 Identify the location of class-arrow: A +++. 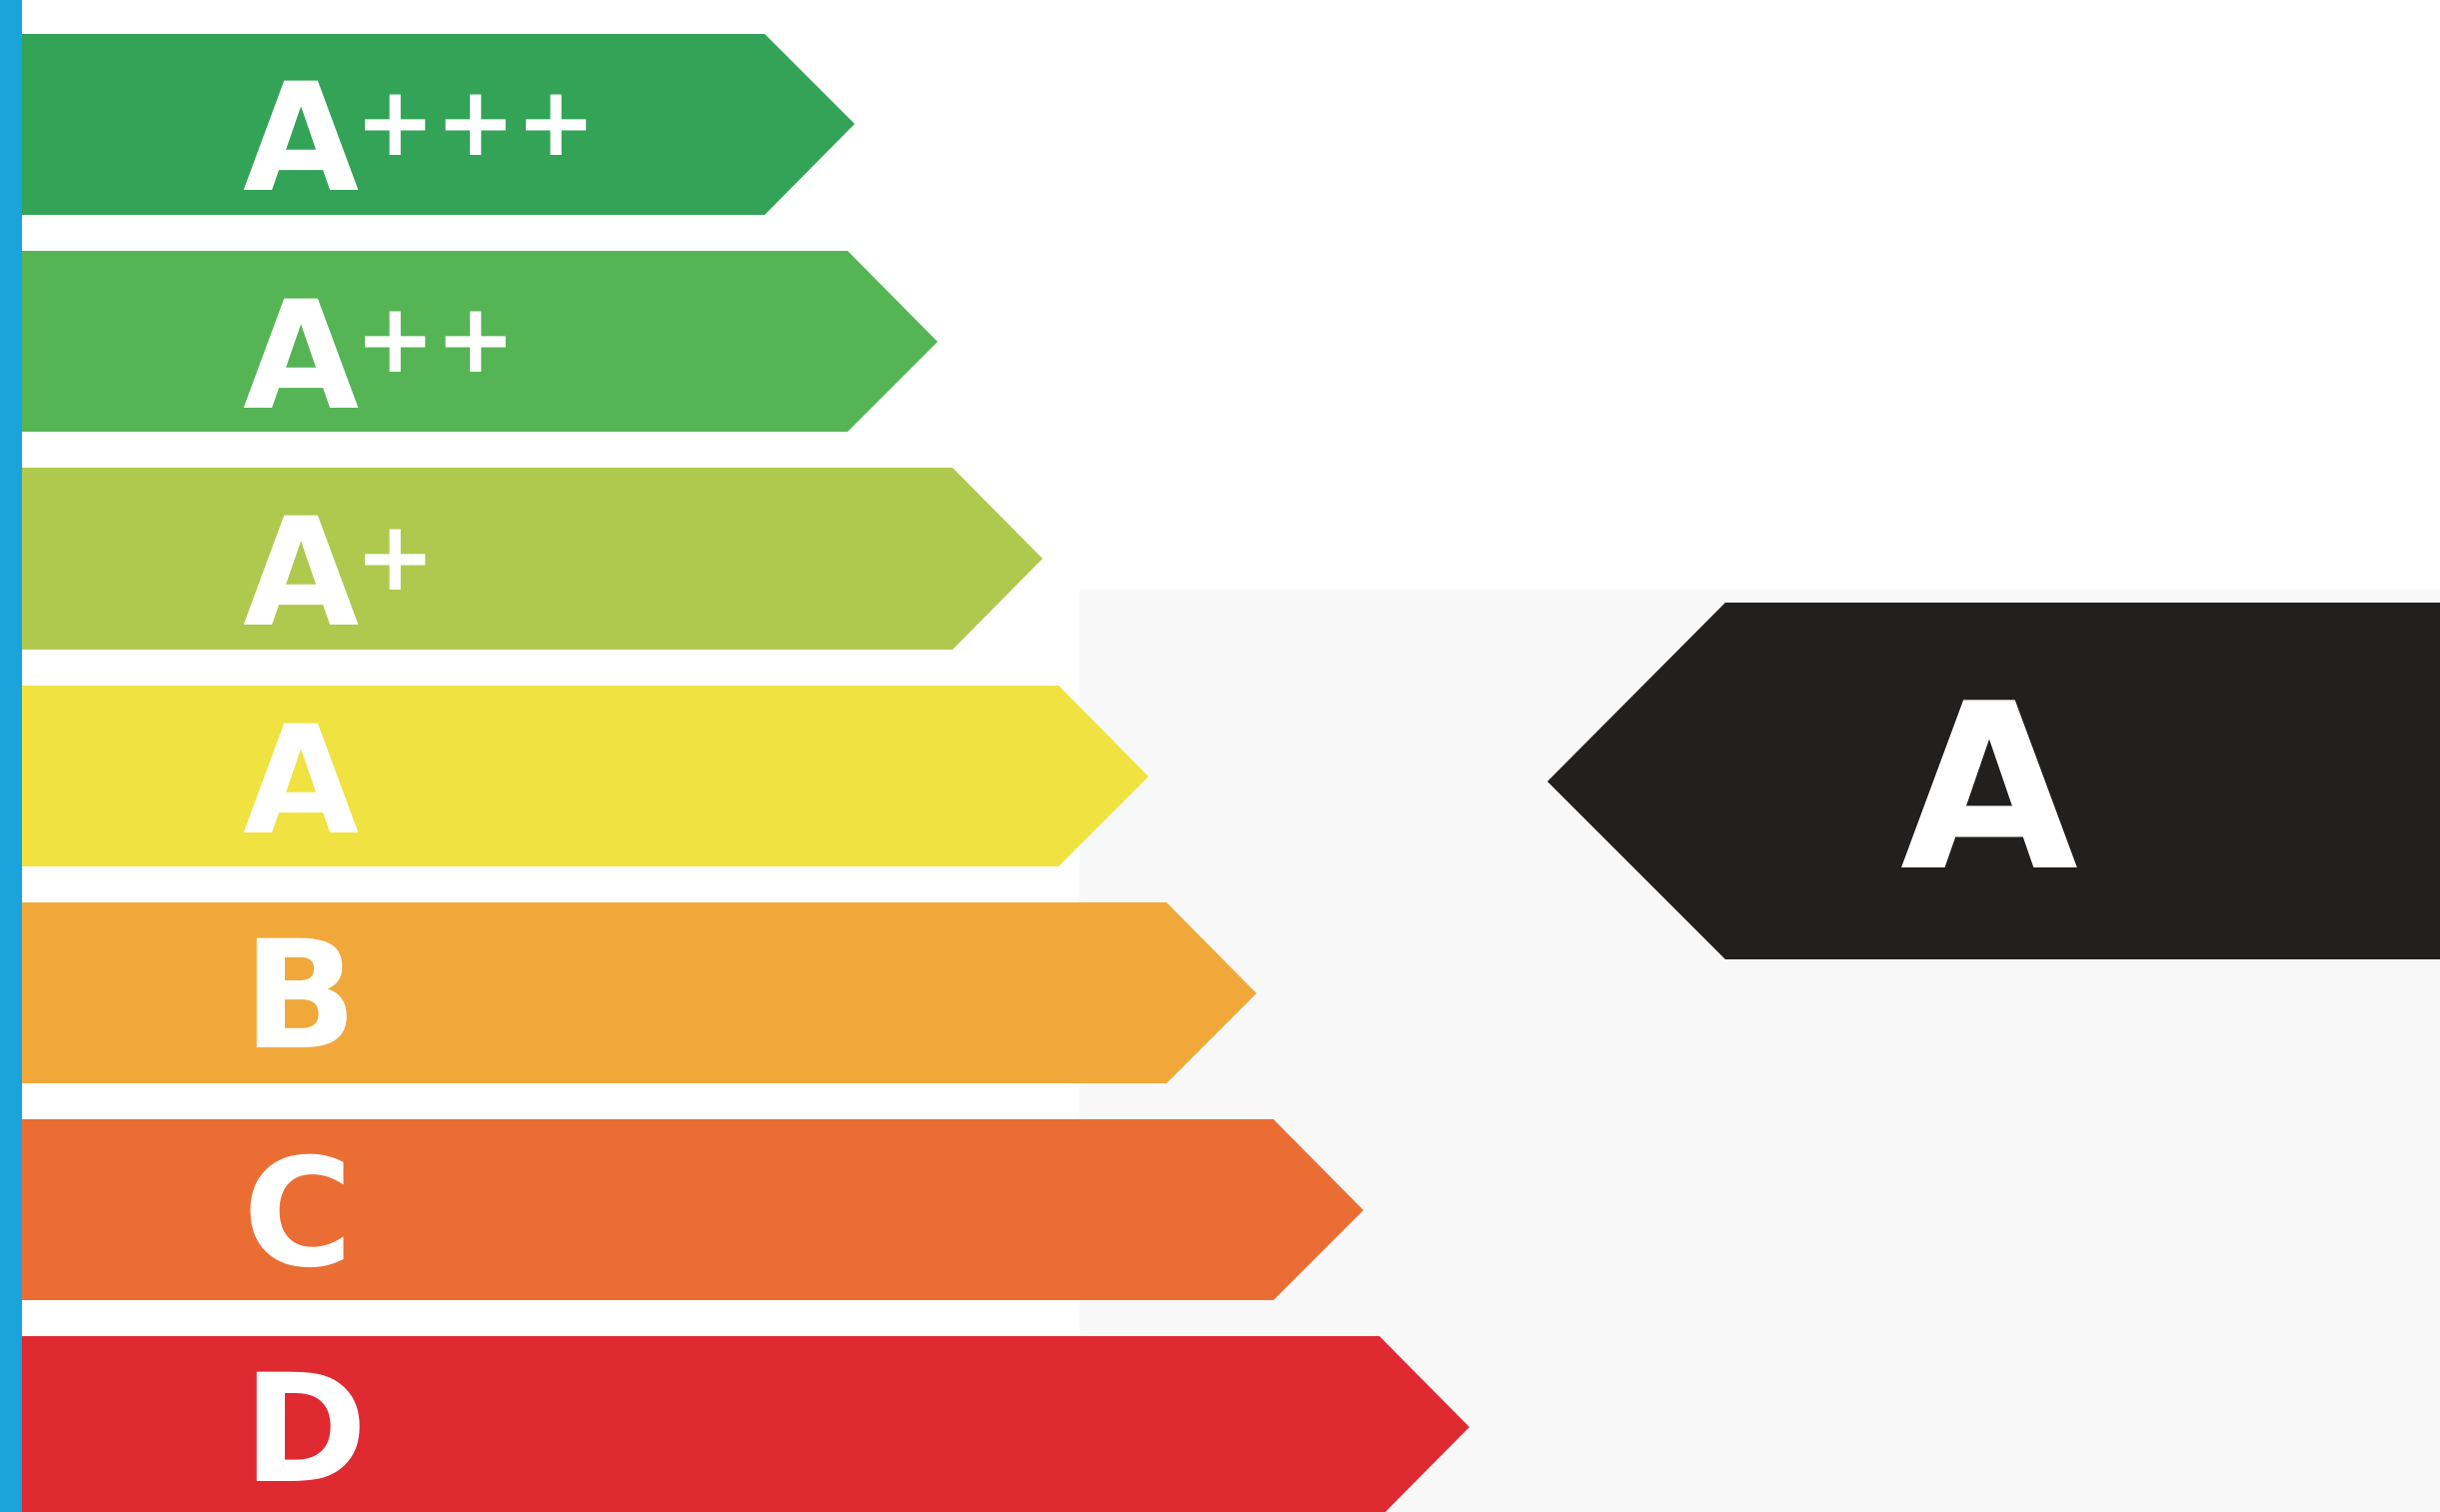
(438, 130).